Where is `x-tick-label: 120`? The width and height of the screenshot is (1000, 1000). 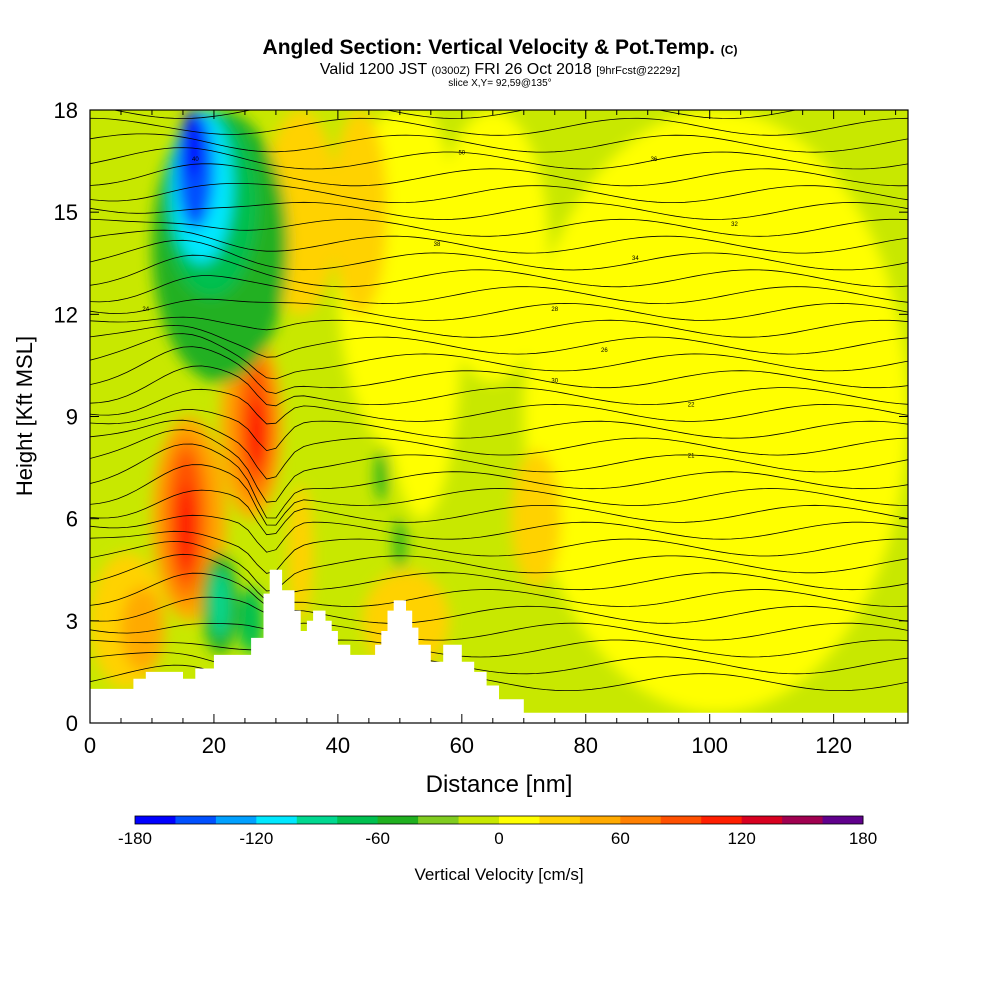
x-tick-label: 120 is located at coordinates (833, 745).